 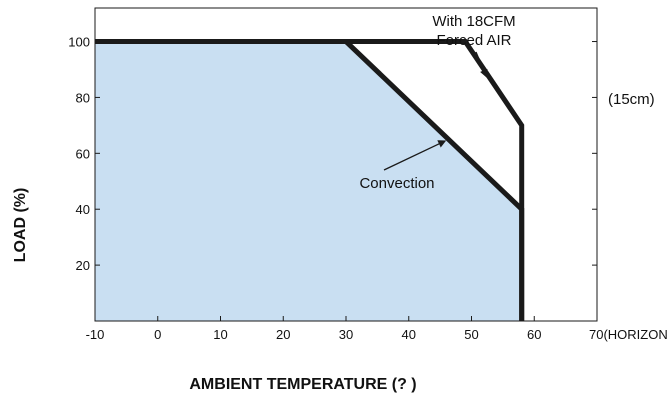 I want to click on y-tick-label: 100, so click(x=79, y=42).